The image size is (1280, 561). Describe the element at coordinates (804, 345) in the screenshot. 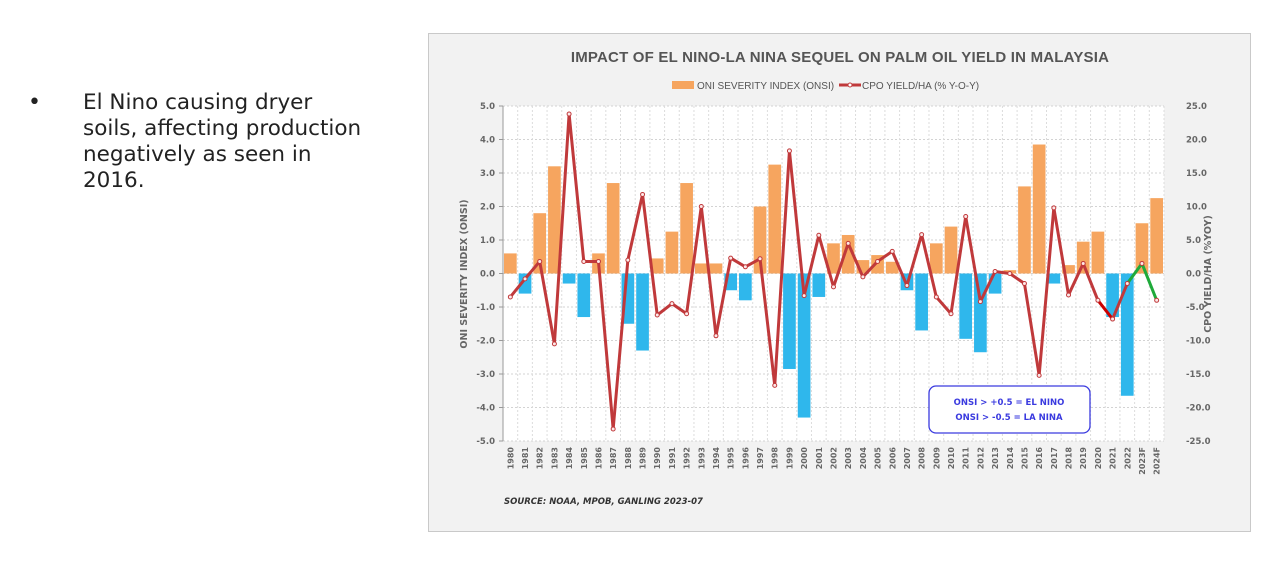

I see `bar-2000` at that location.